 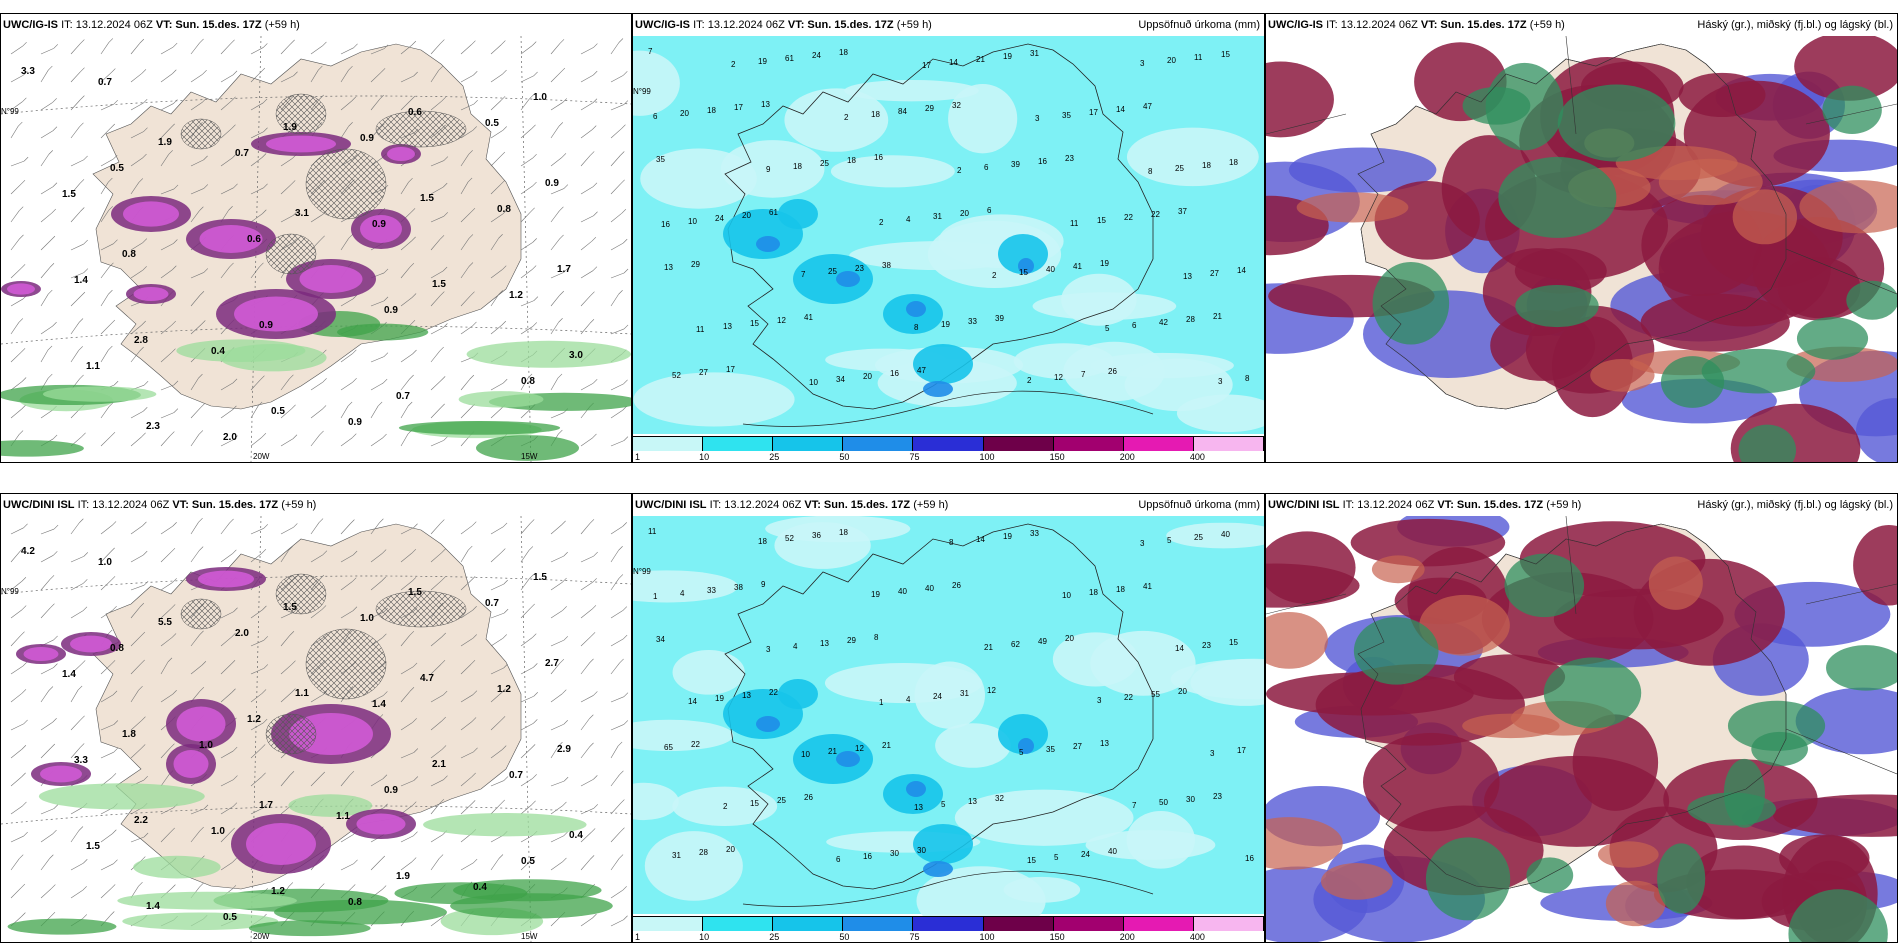 What do you see at coordinates (153, 426) in the screenshot?
I see `temperature-label: 2.3` at bounding box center [153, 426].